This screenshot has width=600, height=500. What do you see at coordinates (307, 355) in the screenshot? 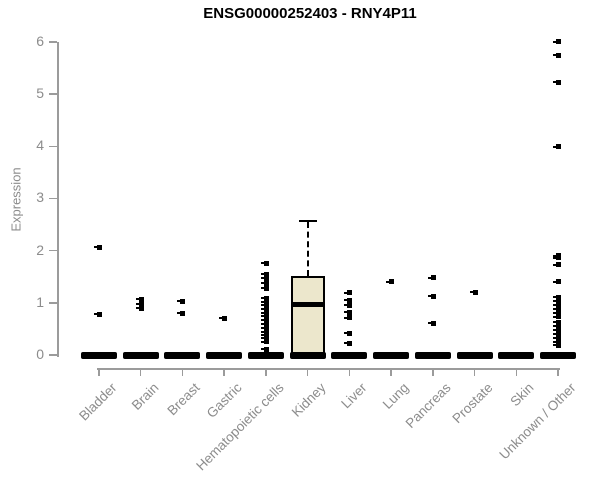
I see `box-bottom-bar` at bounding box center [307, 355].